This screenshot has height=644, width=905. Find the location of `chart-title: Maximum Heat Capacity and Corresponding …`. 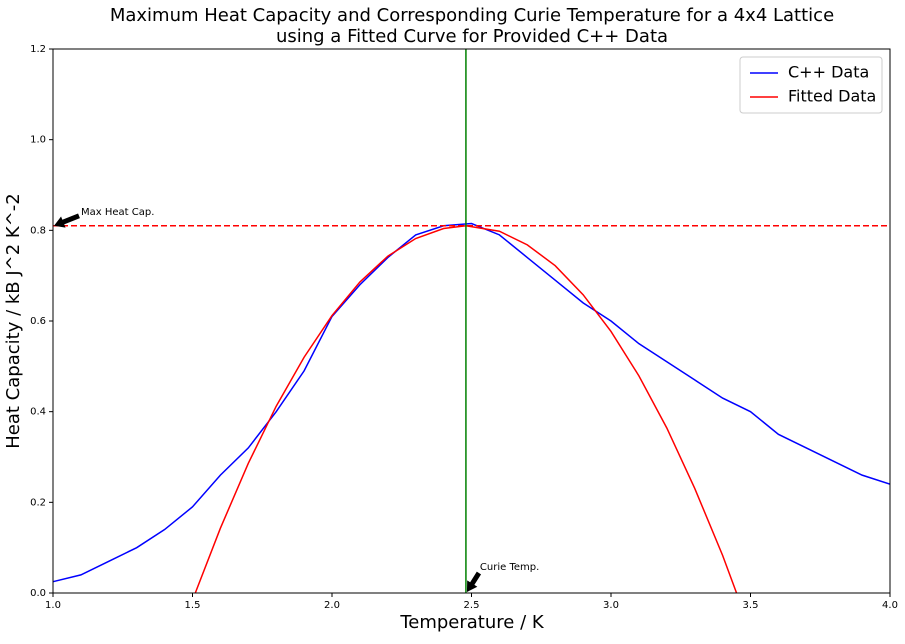

chart-title: Maximum Heat Capacity and Corresponding … is located at coordinates (472, 15).